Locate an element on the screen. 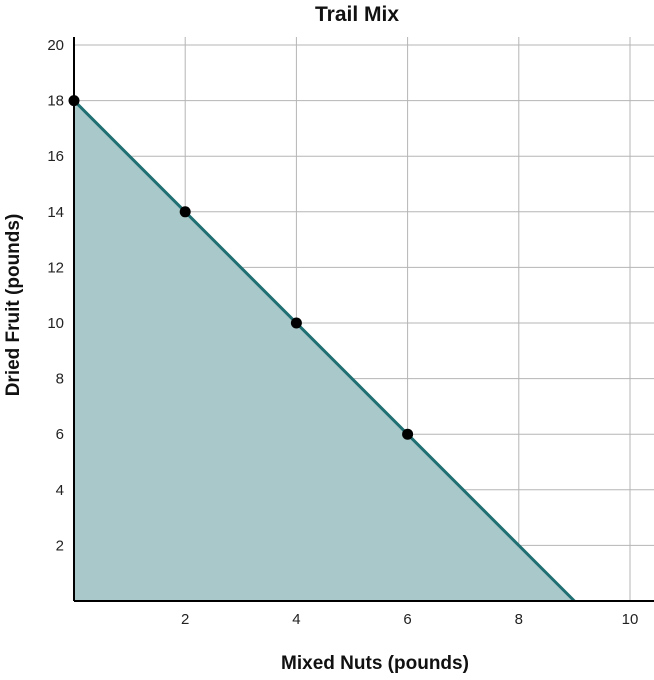  y-axis-label: Dried Fruit (pounds) is located at coordinates (13, 305).